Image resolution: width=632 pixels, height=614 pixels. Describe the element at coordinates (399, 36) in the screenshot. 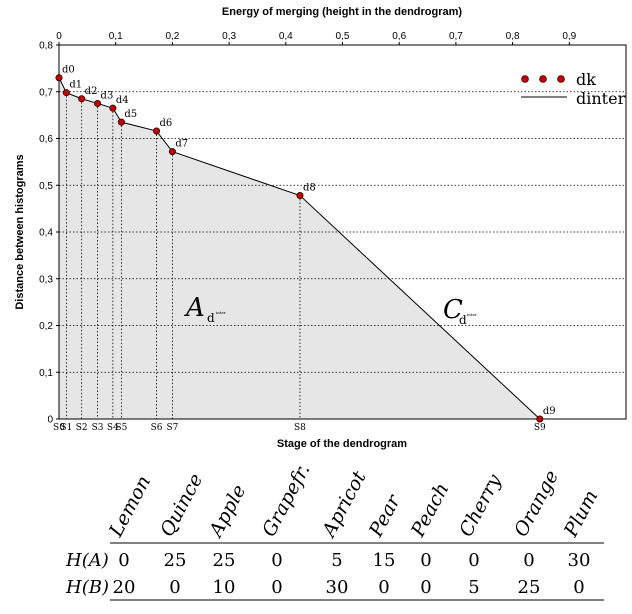

I see `x-tick-label-6: 0,6` at that location.